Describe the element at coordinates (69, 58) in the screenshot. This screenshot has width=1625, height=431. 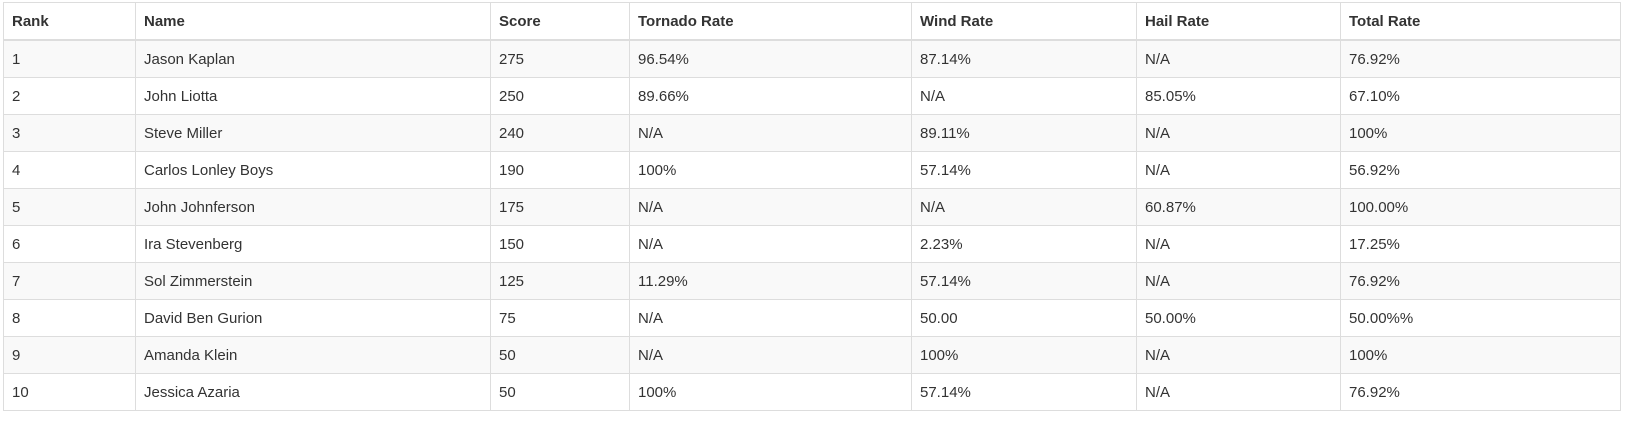
I see `rank-cell: 1` at that location.